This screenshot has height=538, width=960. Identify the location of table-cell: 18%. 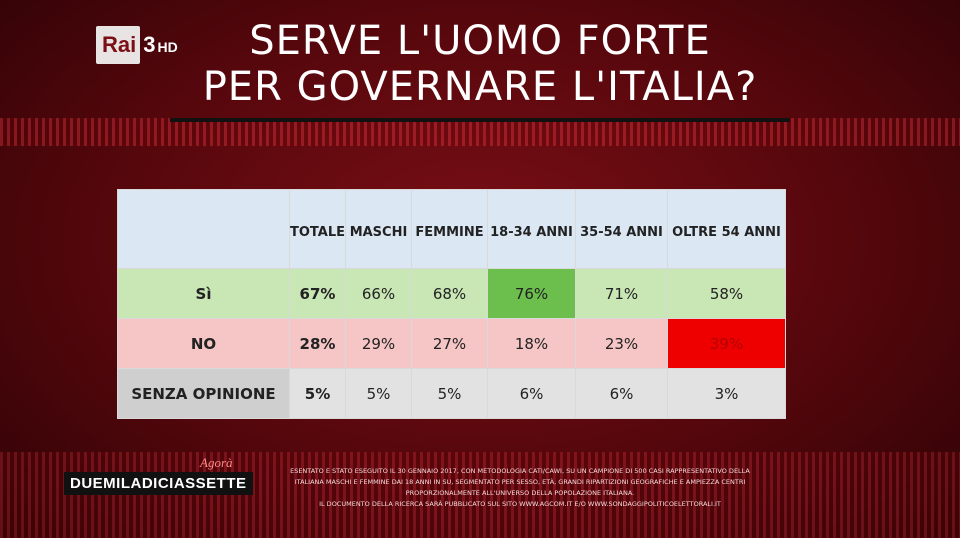
(531, 343).